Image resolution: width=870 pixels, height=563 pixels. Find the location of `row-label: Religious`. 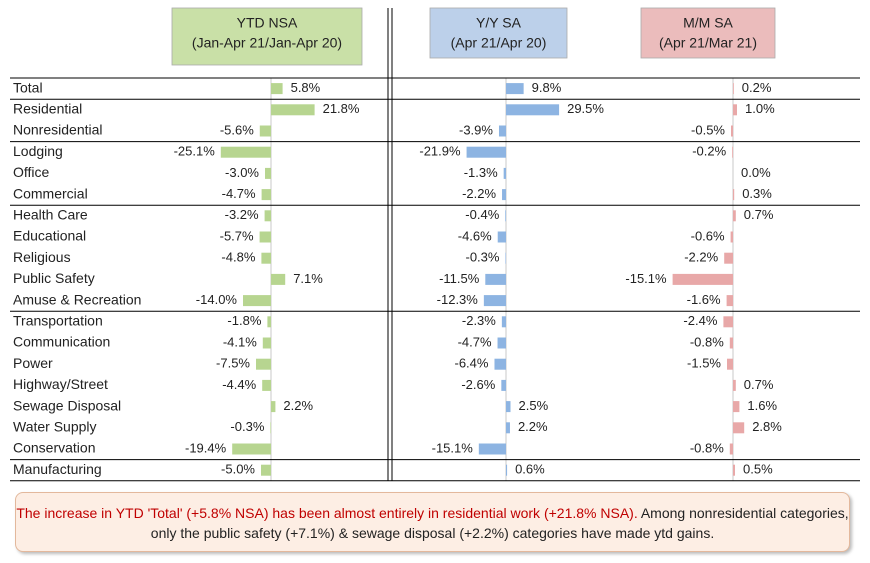

row-label: Religious is located at coordinates (42, 257).